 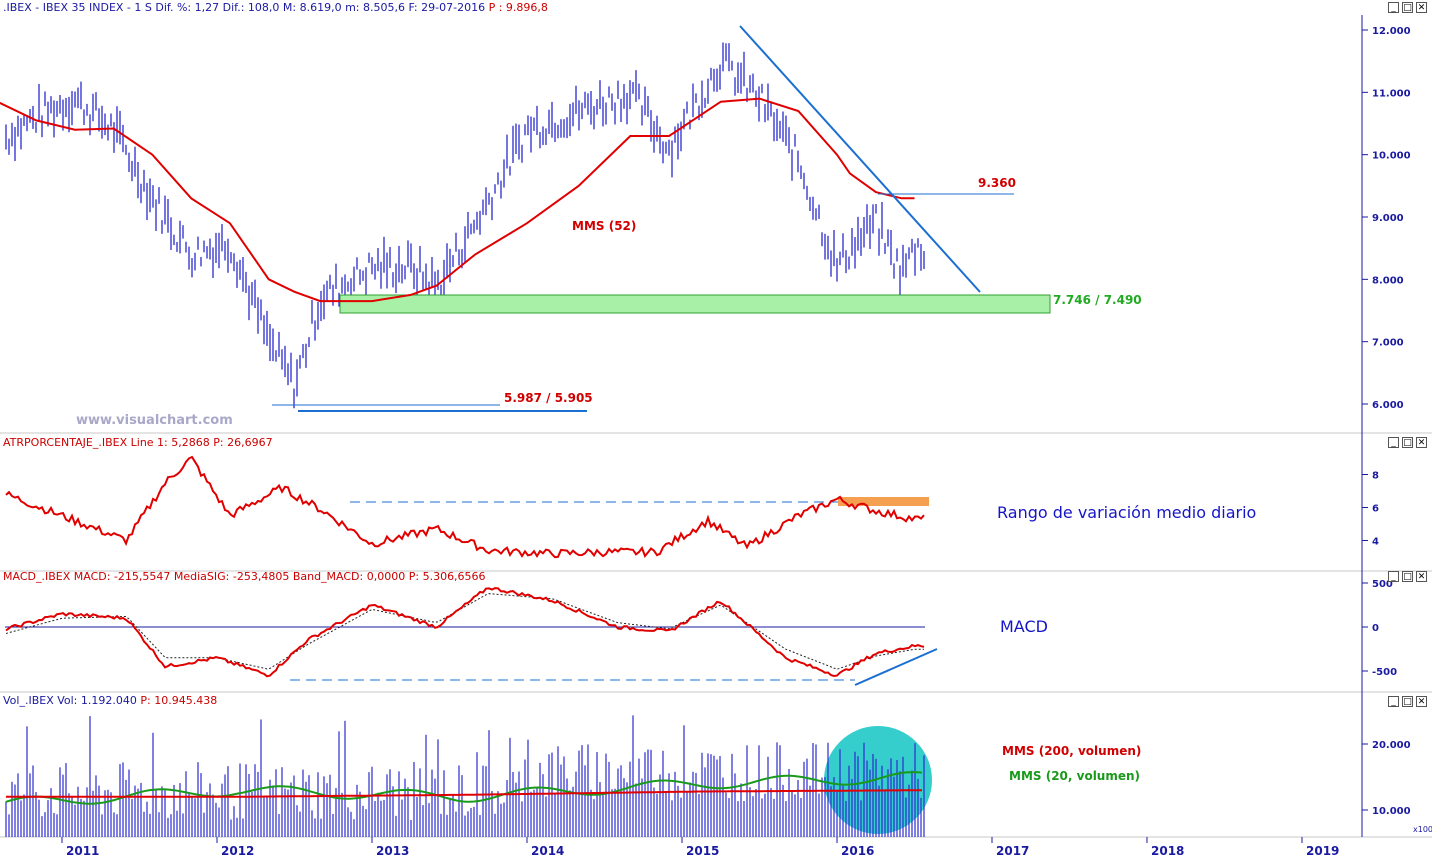 I want to click on macd-annotation: MACD, so click(x=1024, y=626).